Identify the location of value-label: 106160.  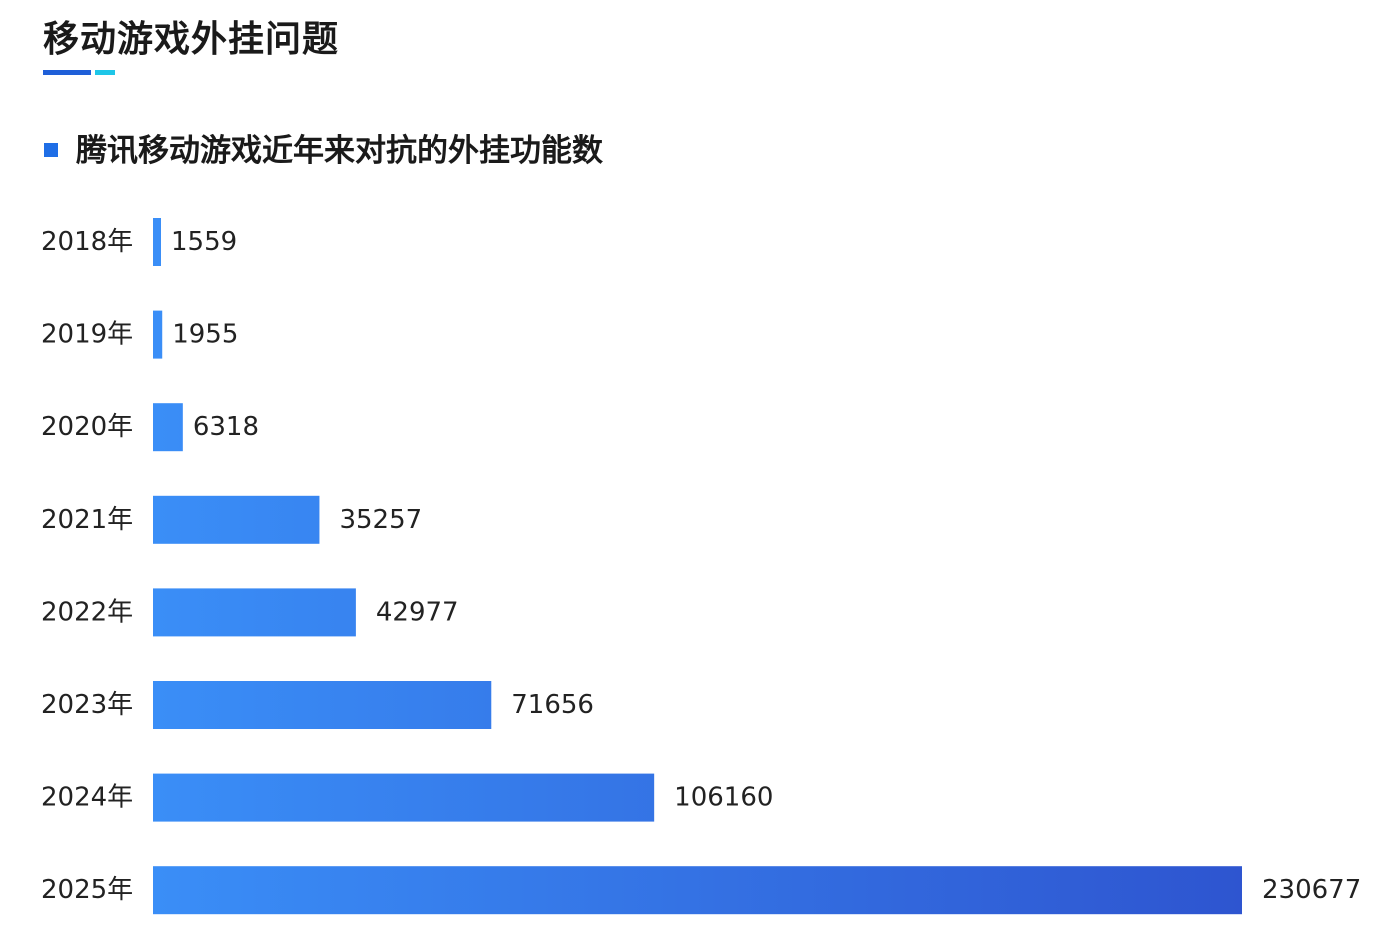
(723, 798).